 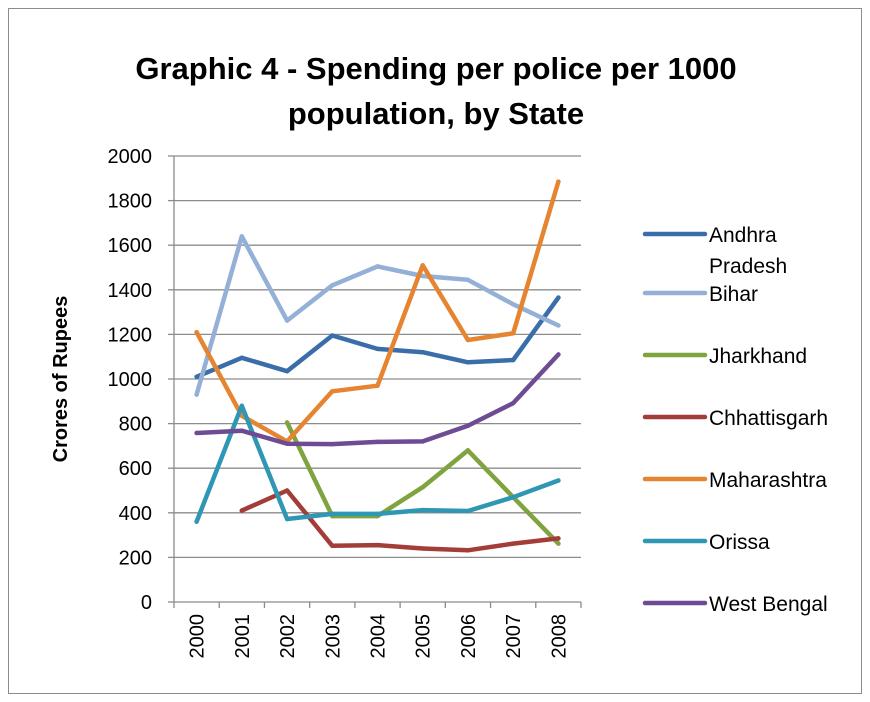 I want to click on legend-label: Pradesh, so click(x=748, y=266).